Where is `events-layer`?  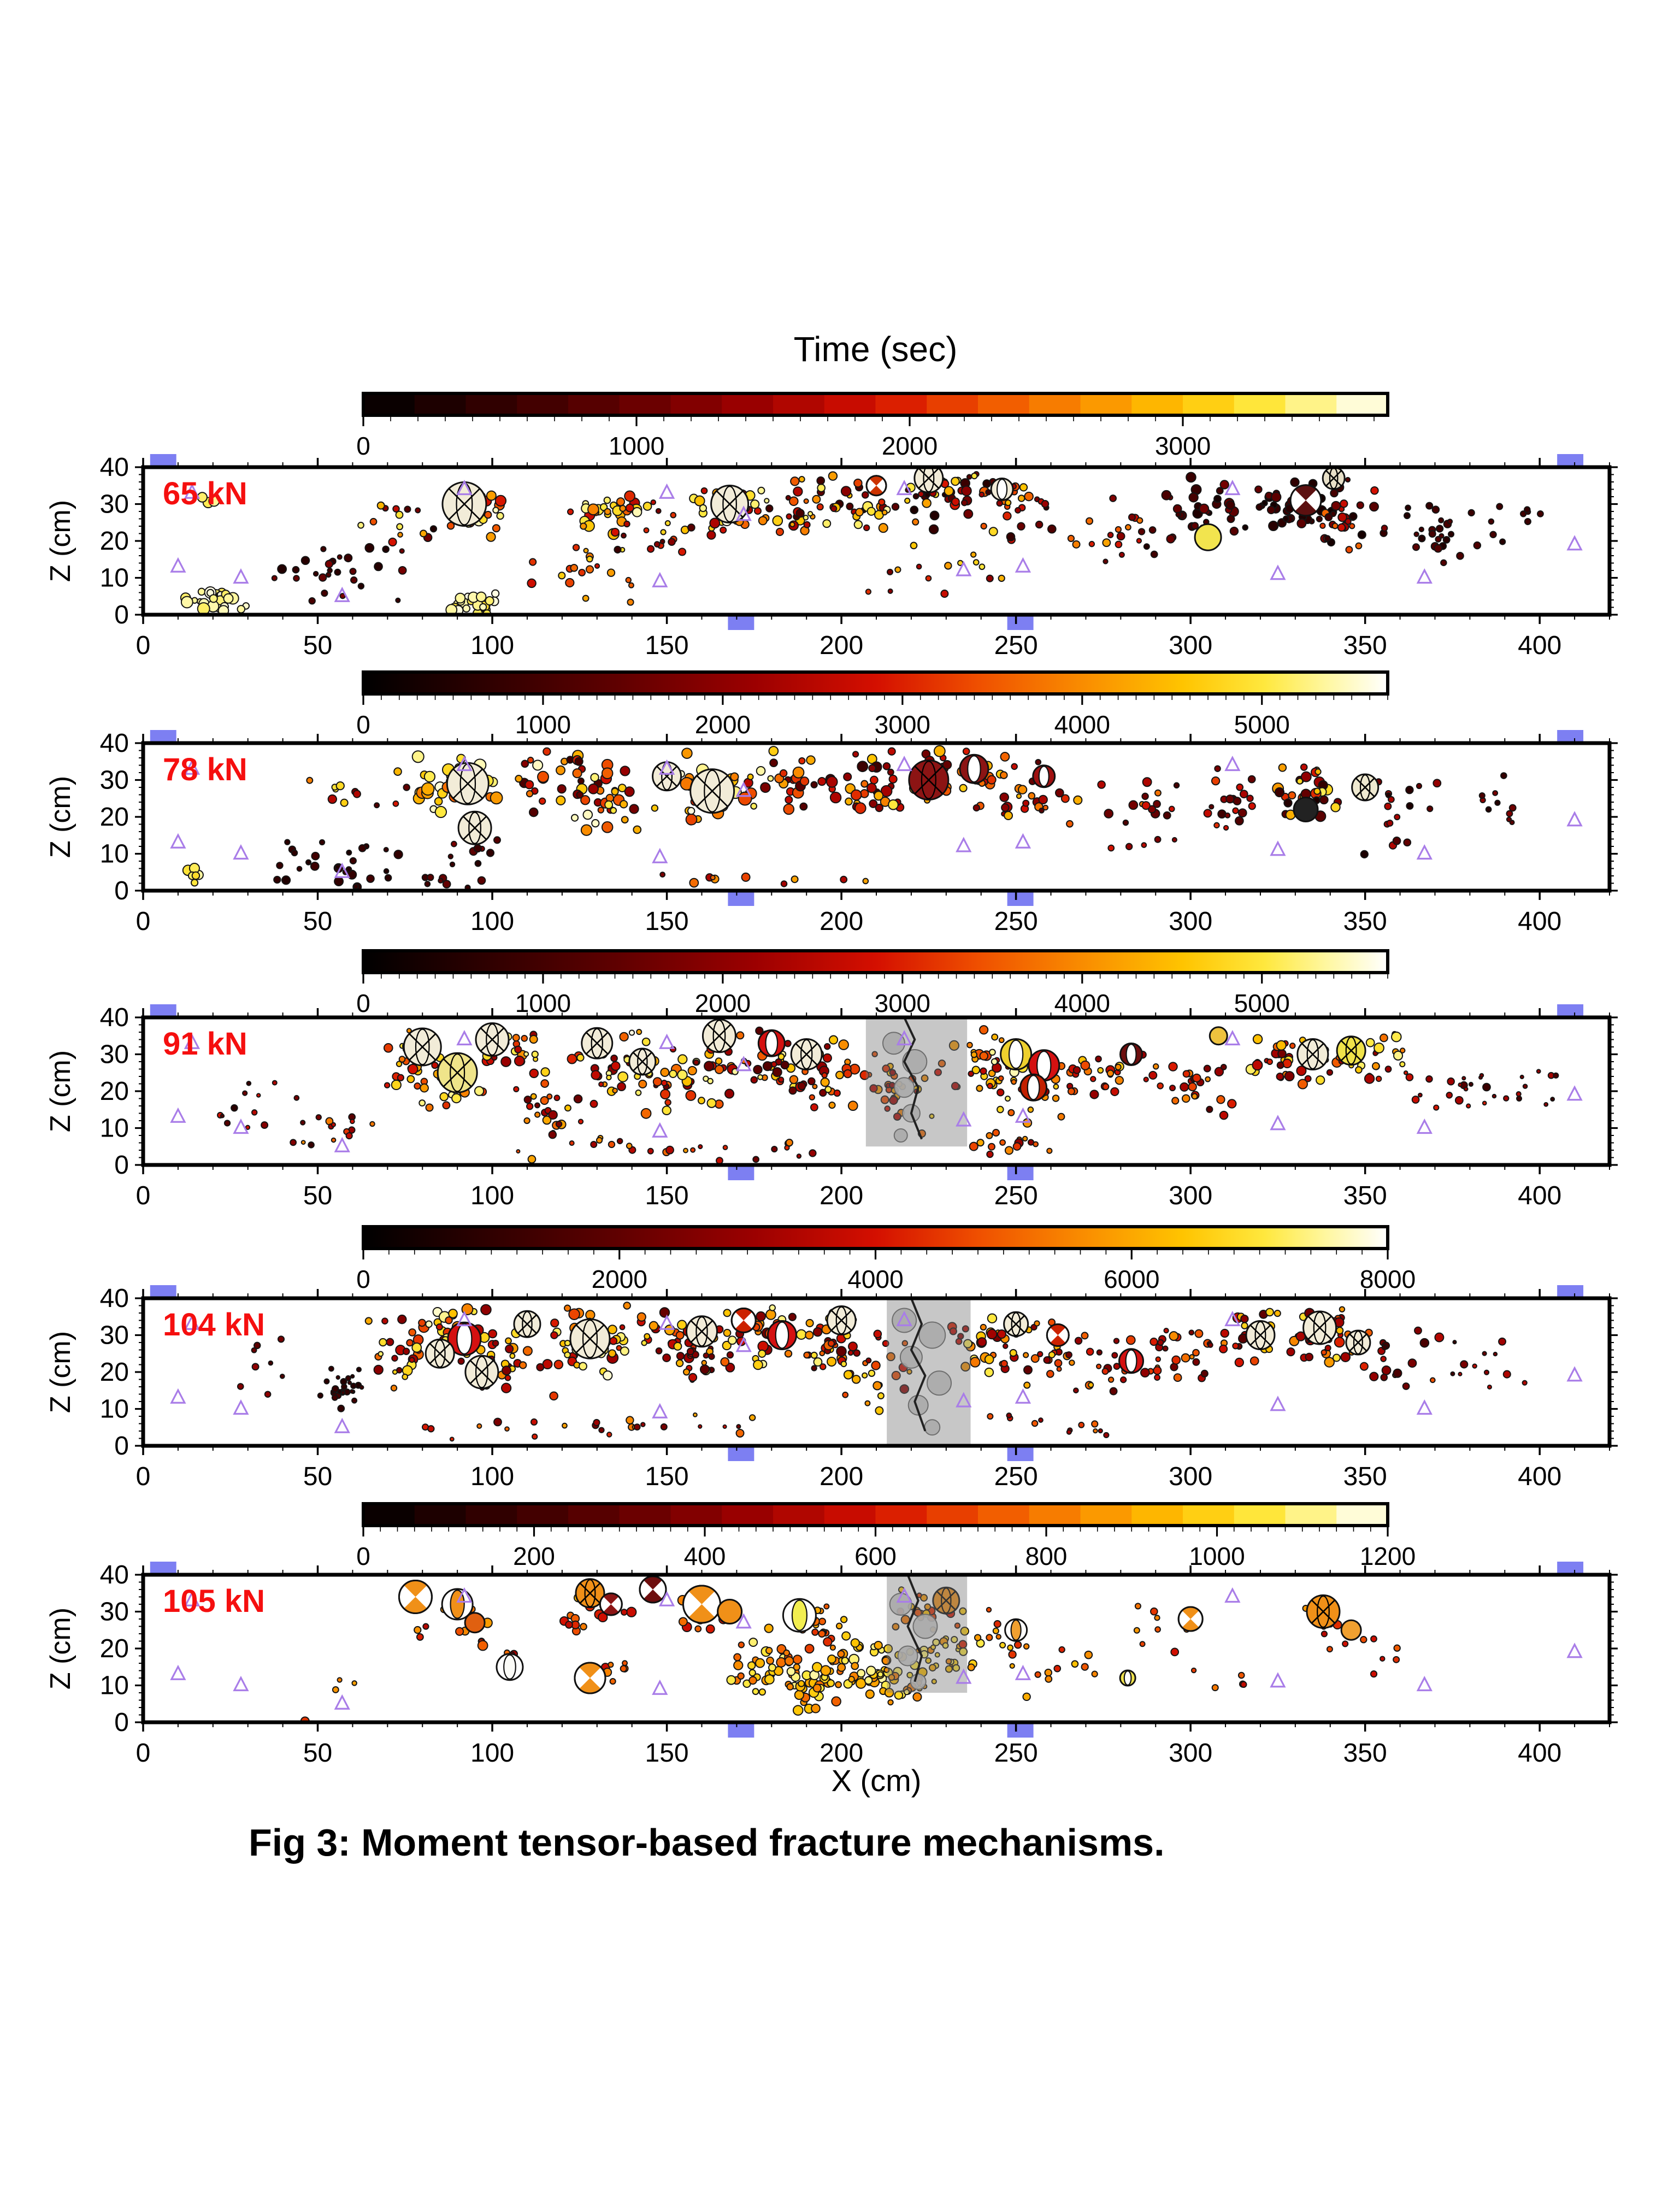 events-layer is located at coordinates (862, 541).